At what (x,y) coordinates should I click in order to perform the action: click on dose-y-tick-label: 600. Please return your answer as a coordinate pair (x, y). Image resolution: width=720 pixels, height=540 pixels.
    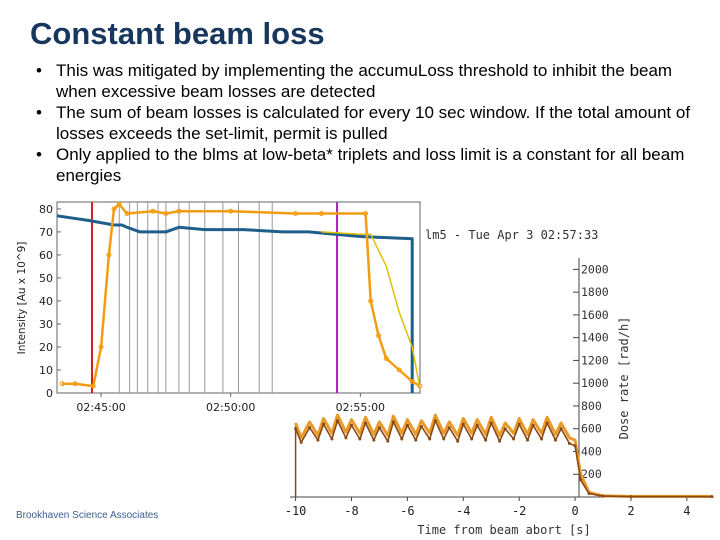
    Looking at the image, I should click on (591, 429).